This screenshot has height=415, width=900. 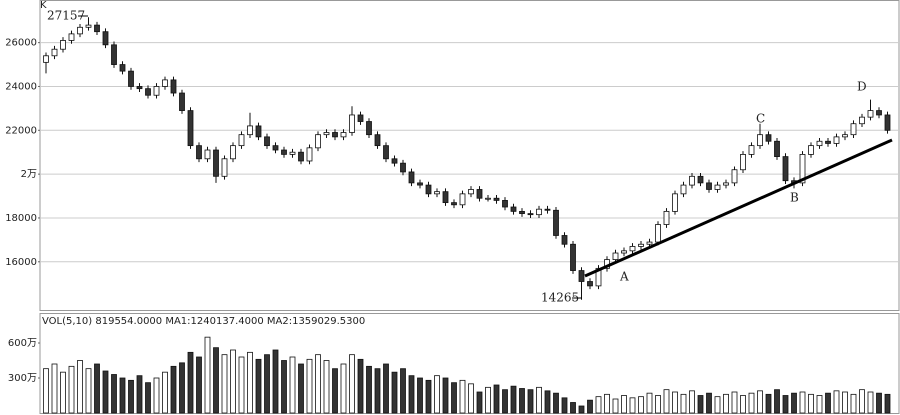 I want to click on y-tick-label: 26000, so click(x=21, y=43).